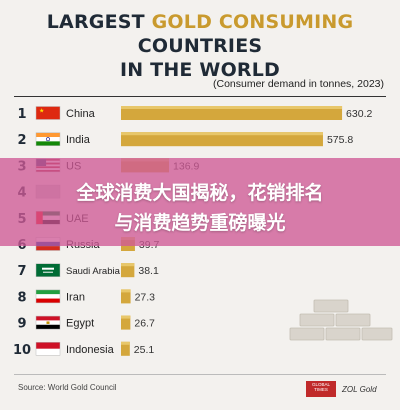  I want to click on value-label: 38.1, so click(148, 271).